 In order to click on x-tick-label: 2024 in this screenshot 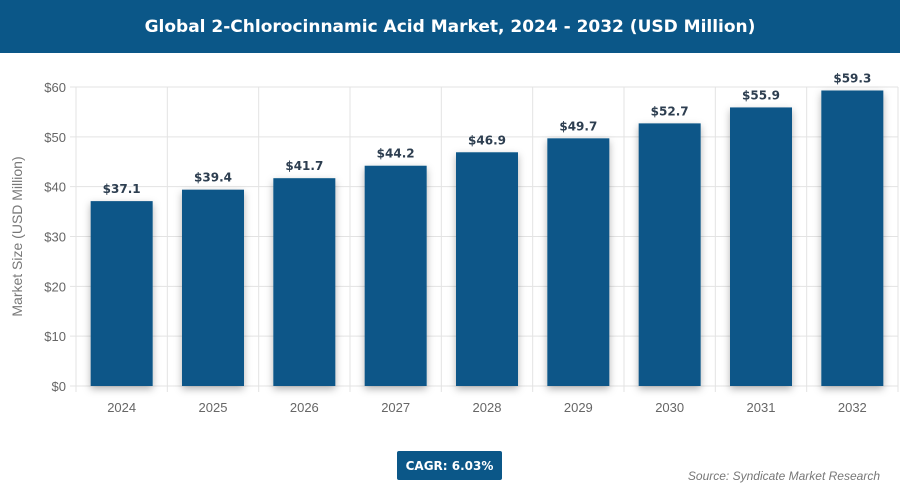, I will do `click(121, 407)`.